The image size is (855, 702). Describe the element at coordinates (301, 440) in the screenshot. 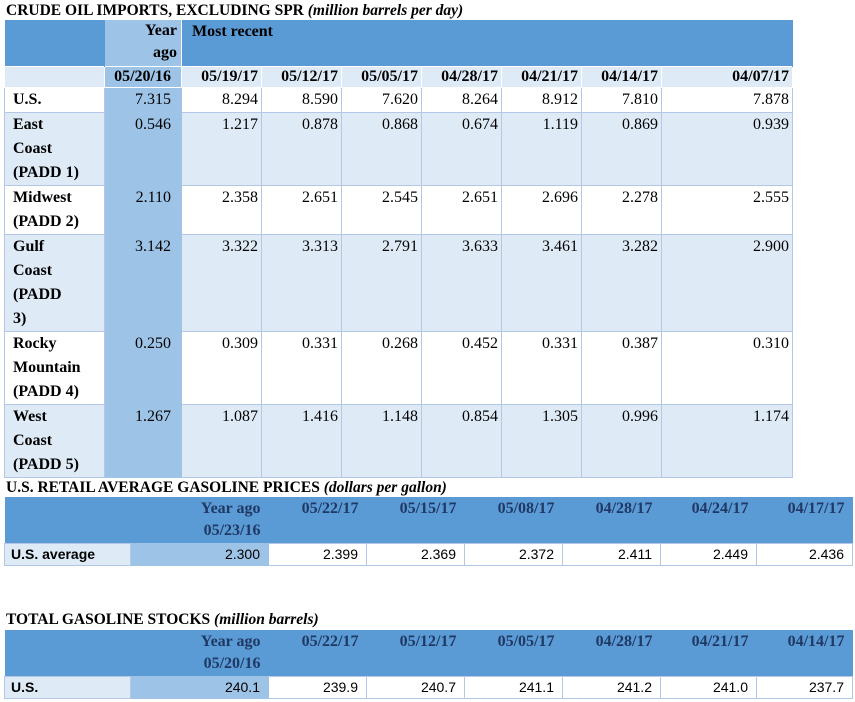

I see `value-cell: 1.416` at that location.